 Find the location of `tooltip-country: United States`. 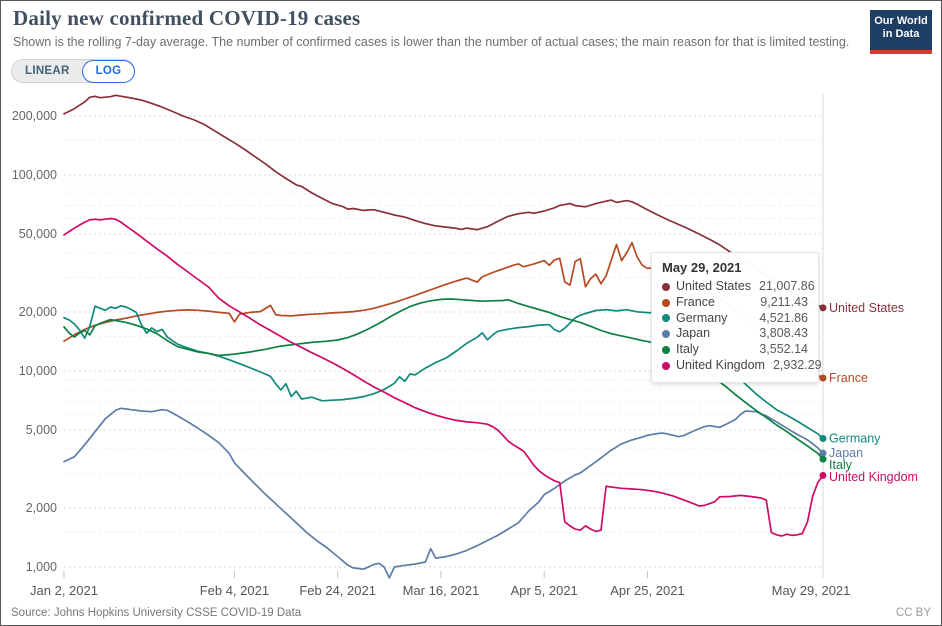

tooltip-country: United States is located at coordinates (714, 286).